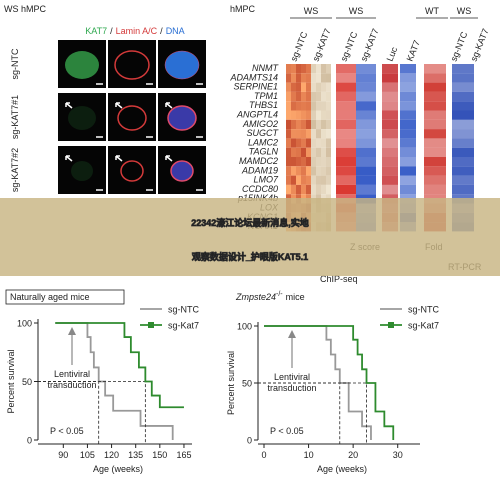 This screenshot has width=500, height=485. Describe the element at coordinates (257, 115) in the screenshot. I see `gene-label: ANGPTL4` at that location.